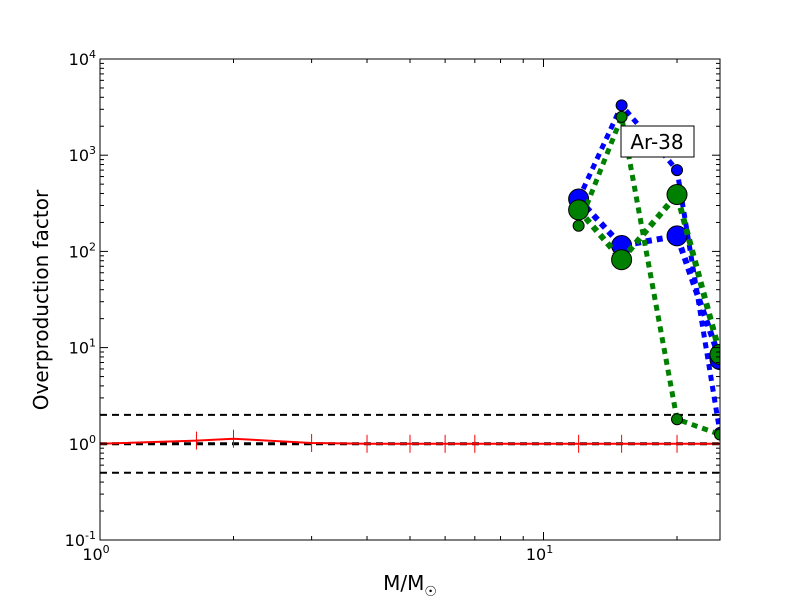 Image resolution: width=800 pixels, height=600 pixels. I want to click on x-tick-label-1: 10¹, so click(539, 553).